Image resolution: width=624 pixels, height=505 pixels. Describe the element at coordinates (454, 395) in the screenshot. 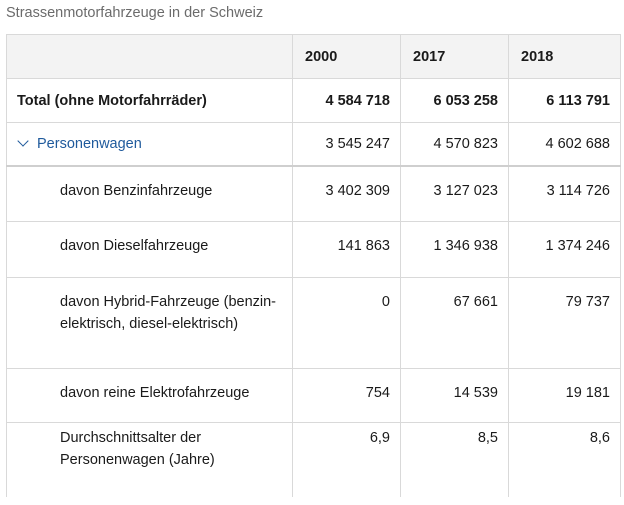

I see `cell-value: 14 539` at that location.